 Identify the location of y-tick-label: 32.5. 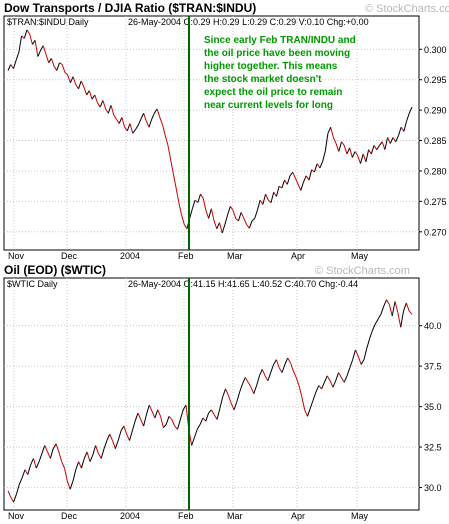
(433, 448).